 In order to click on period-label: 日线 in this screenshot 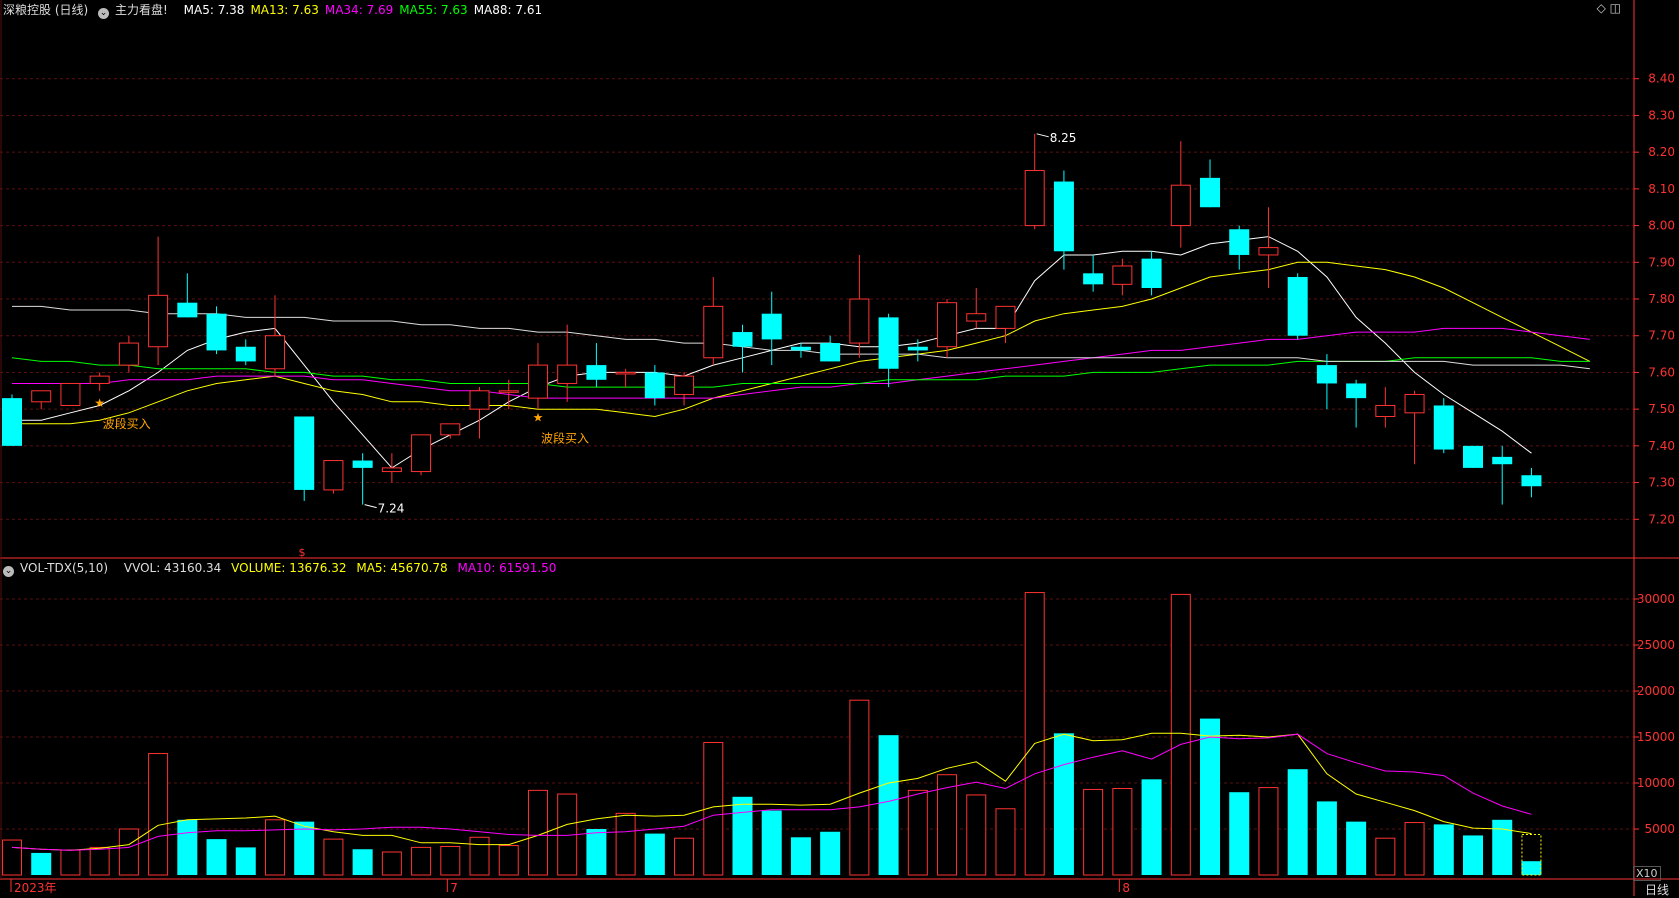, I will do `click(1657, 890)`.